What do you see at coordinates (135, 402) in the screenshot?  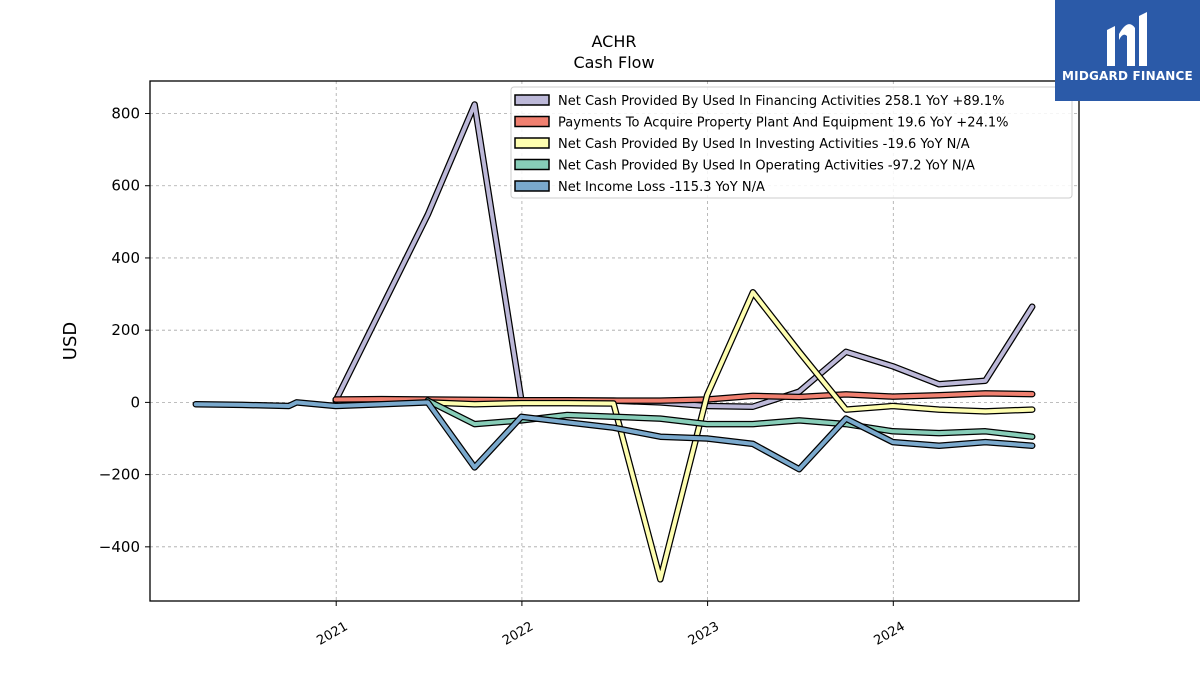 I see `y-tick-label: 0` at bounding box center [135, 402].